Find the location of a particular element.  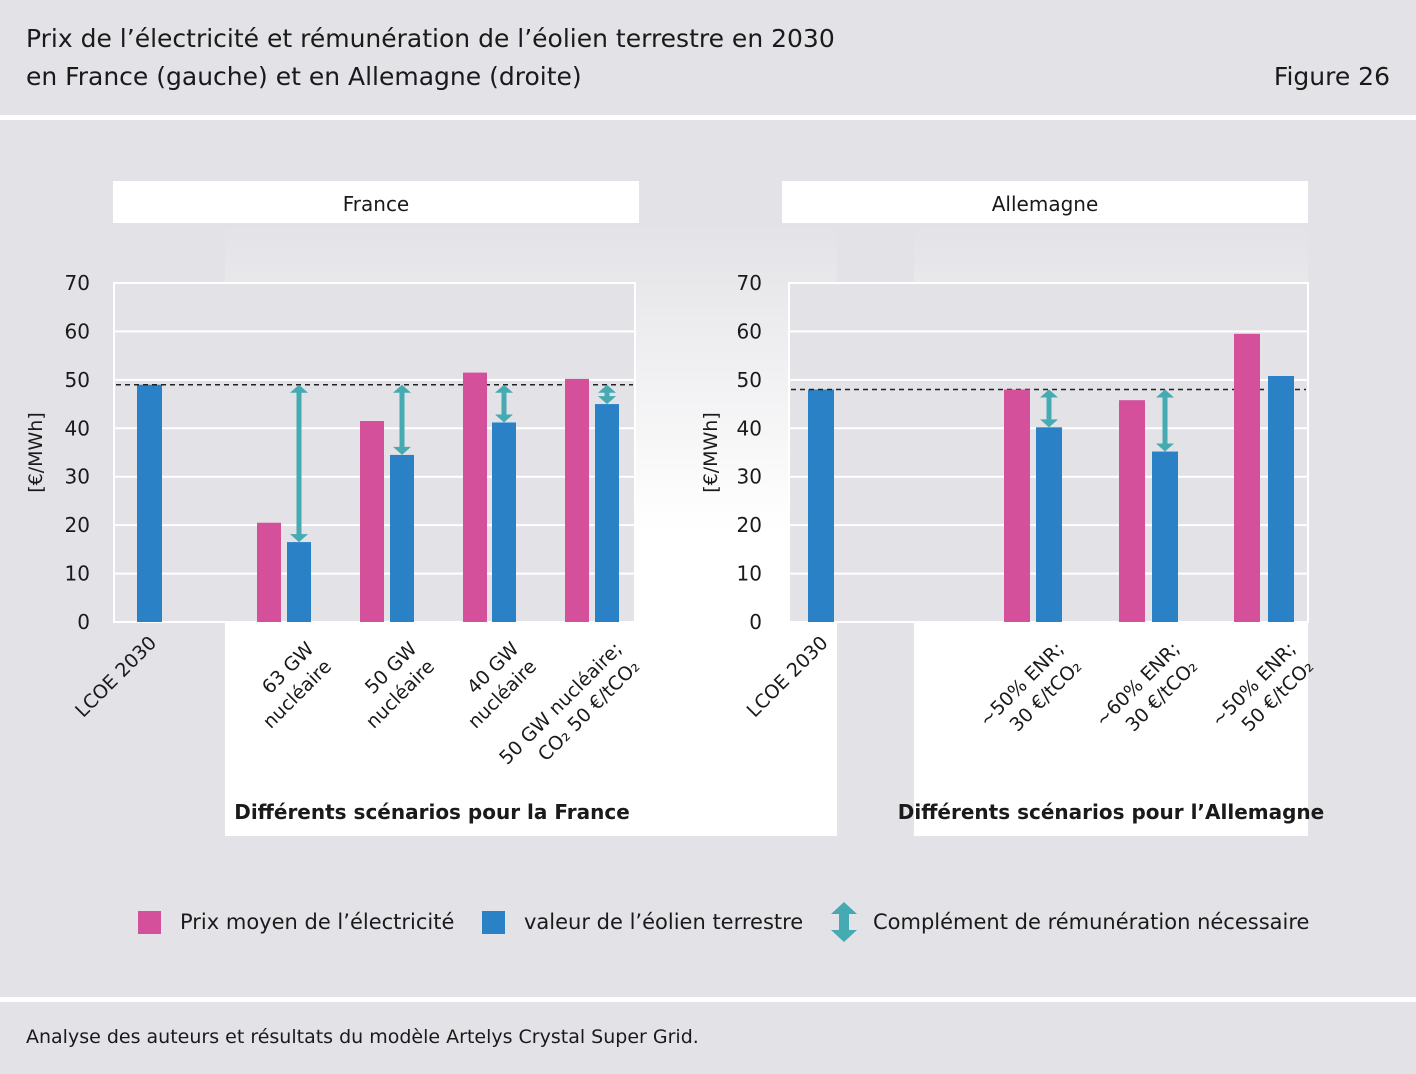

header-divider is located at coordinates (708, 117).